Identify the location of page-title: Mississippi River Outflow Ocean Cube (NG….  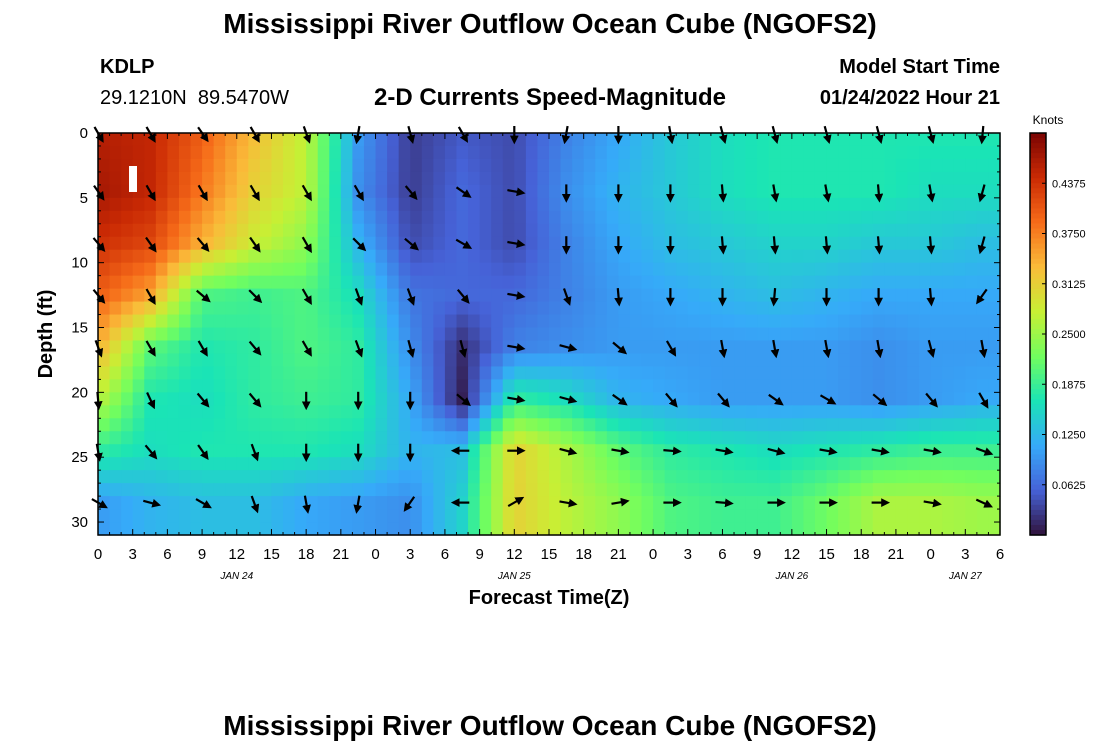
(550, 23).